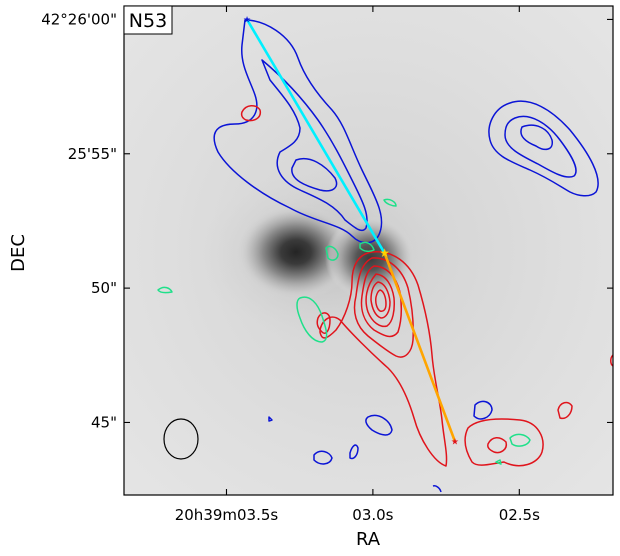 This screenshot has height=556, width=620. I want to click on blue-contour-ne-mid, so click(540, 146).